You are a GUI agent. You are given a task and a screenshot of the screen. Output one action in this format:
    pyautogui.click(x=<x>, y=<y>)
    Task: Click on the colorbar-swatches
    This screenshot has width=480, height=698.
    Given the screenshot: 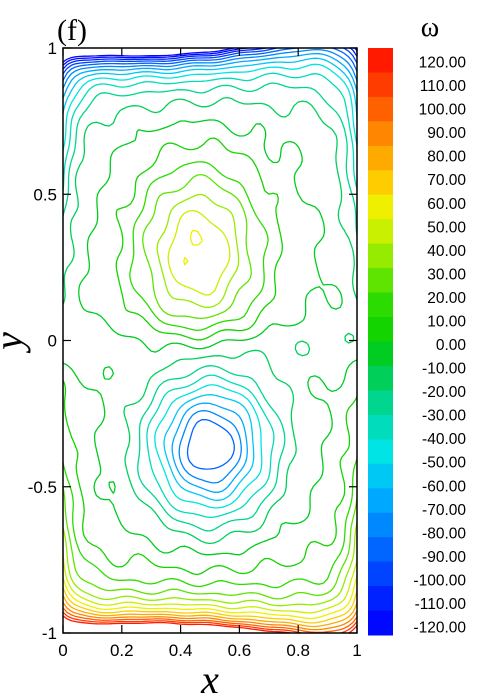 What is the action you would take?
    pyautogui.click(x=380, y=342)
    